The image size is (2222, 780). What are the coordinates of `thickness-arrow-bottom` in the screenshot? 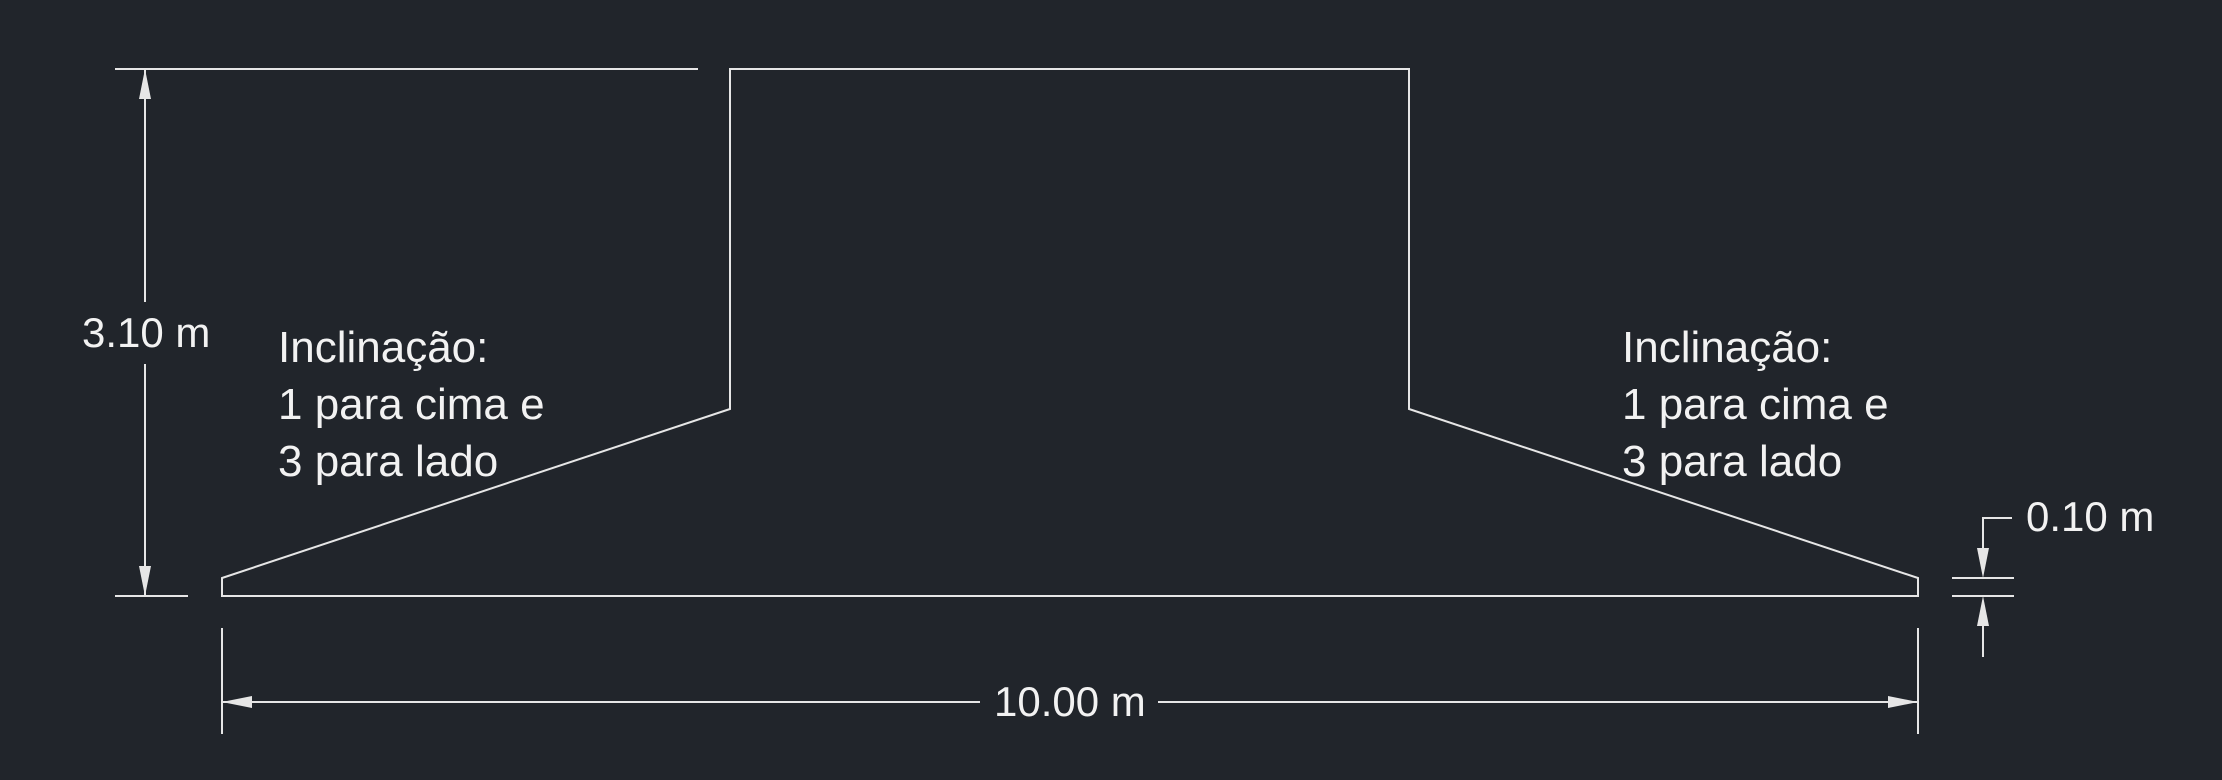 It's located at (1983, 611).